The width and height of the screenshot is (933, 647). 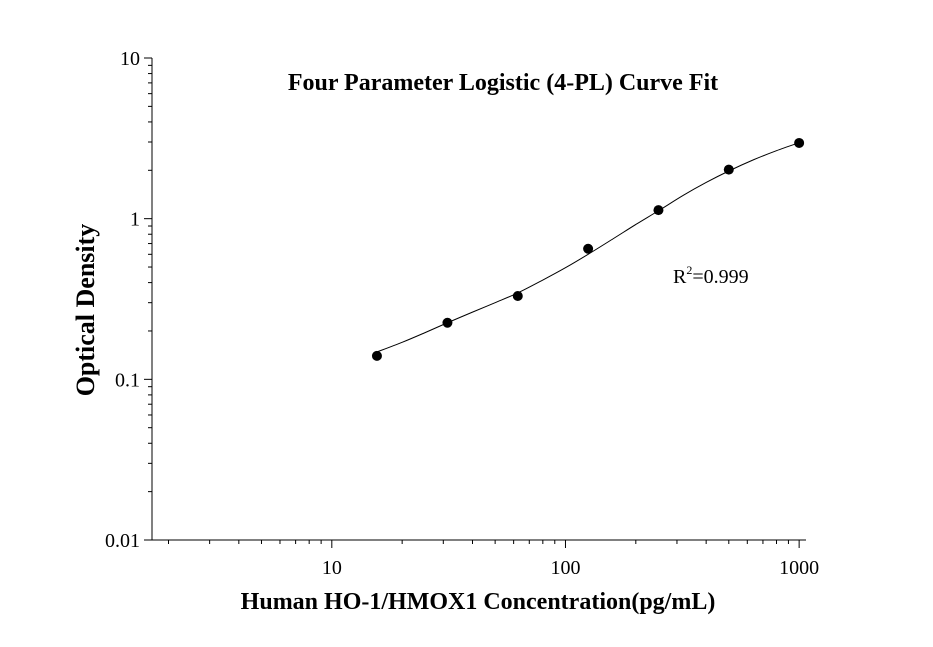 What do you see at coordinates (135, 220) in the screenshot?
I see `y-tick-label: 1` at bounding box center [135, 220].